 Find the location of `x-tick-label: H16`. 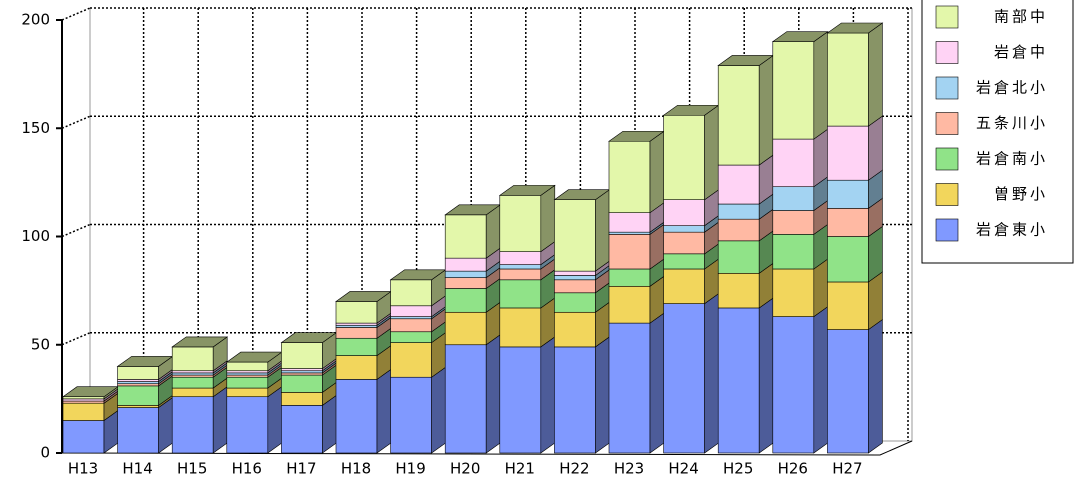

x-tick-label: H16 is located at coordinates (247, 469).